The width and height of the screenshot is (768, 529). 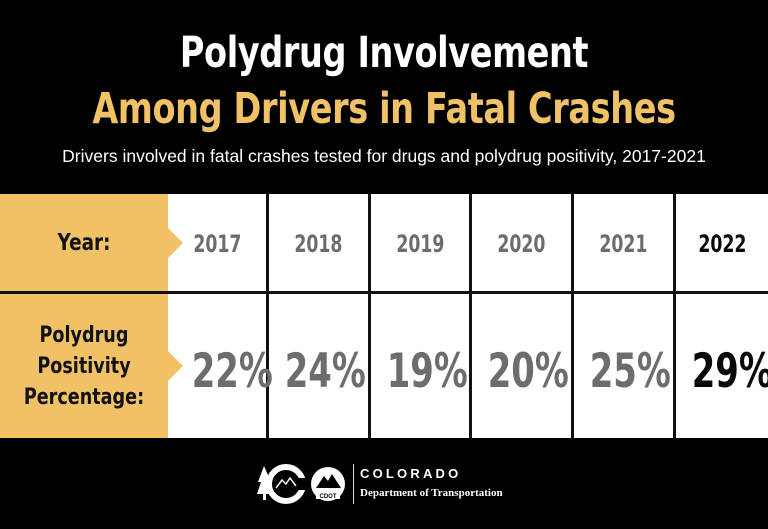 What do you see at coordinates (411, 473) in the screenshot?
I see `org-name: COLORADO` at bounding box center [411, 473].